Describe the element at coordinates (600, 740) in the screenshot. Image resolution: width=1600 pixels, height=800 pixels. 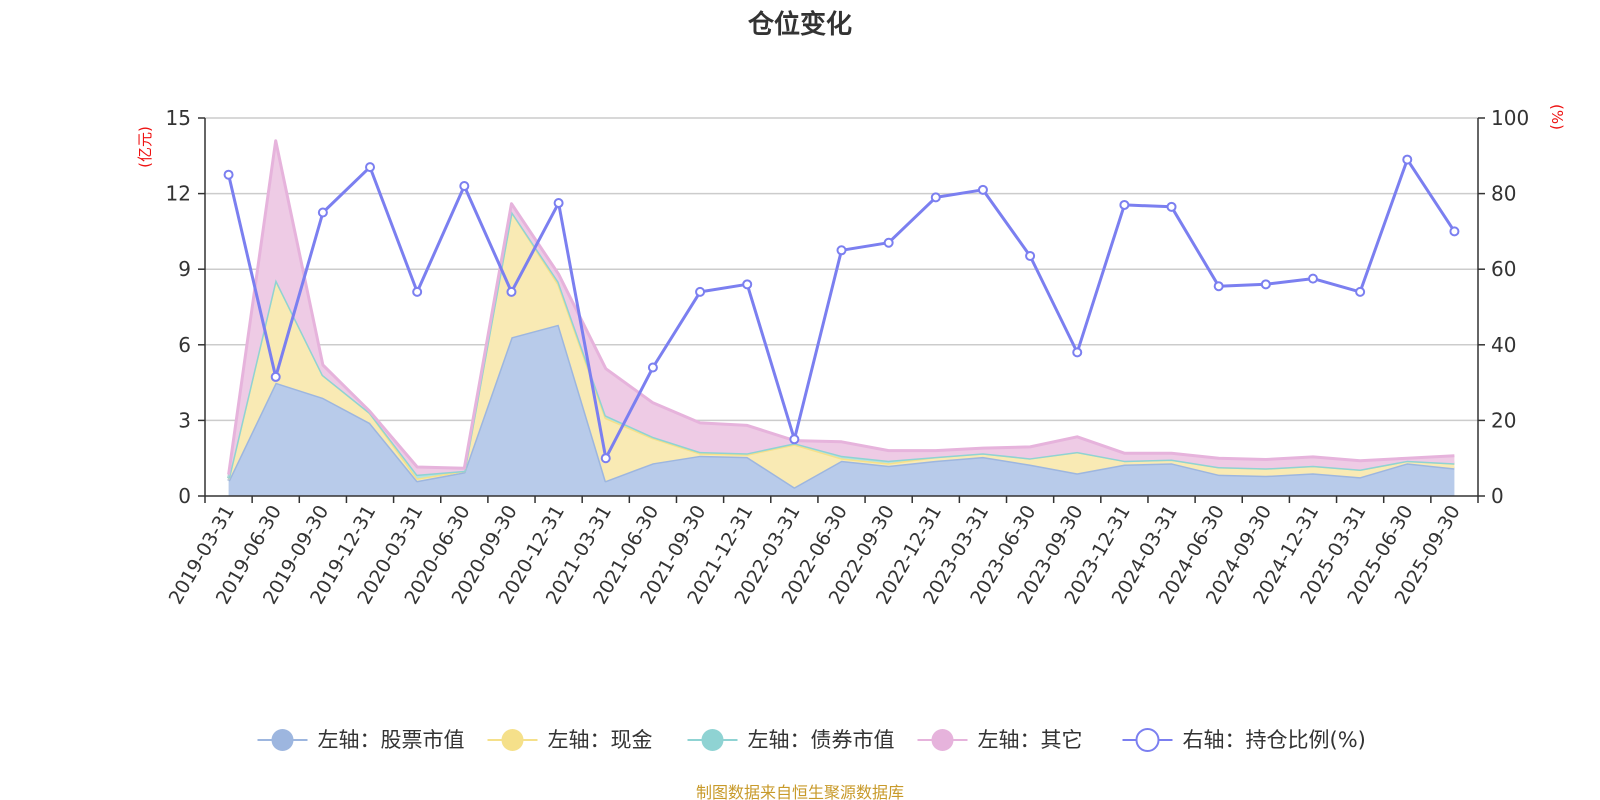
I see `legend-label: 左轴：现金` at that location.